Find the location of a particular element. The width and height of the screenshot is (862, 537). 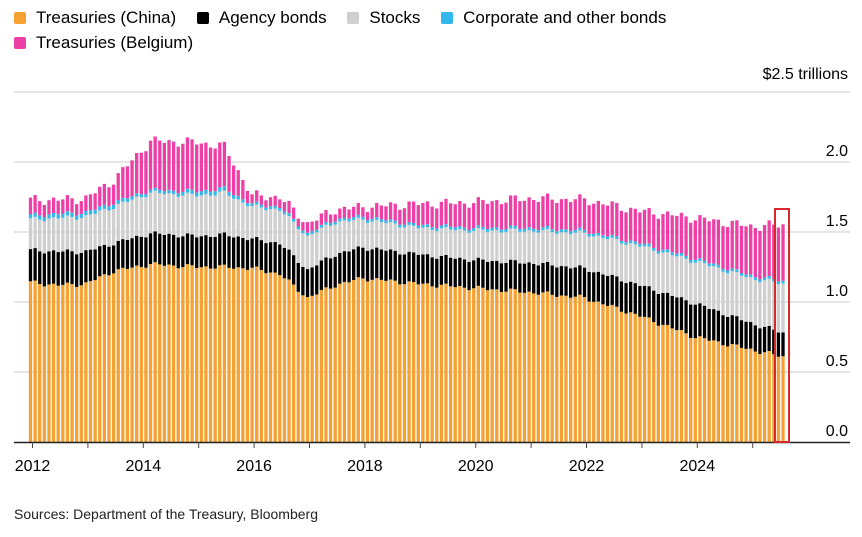

legend-label: Treasuries (China) is located at coordinates (106, 17).